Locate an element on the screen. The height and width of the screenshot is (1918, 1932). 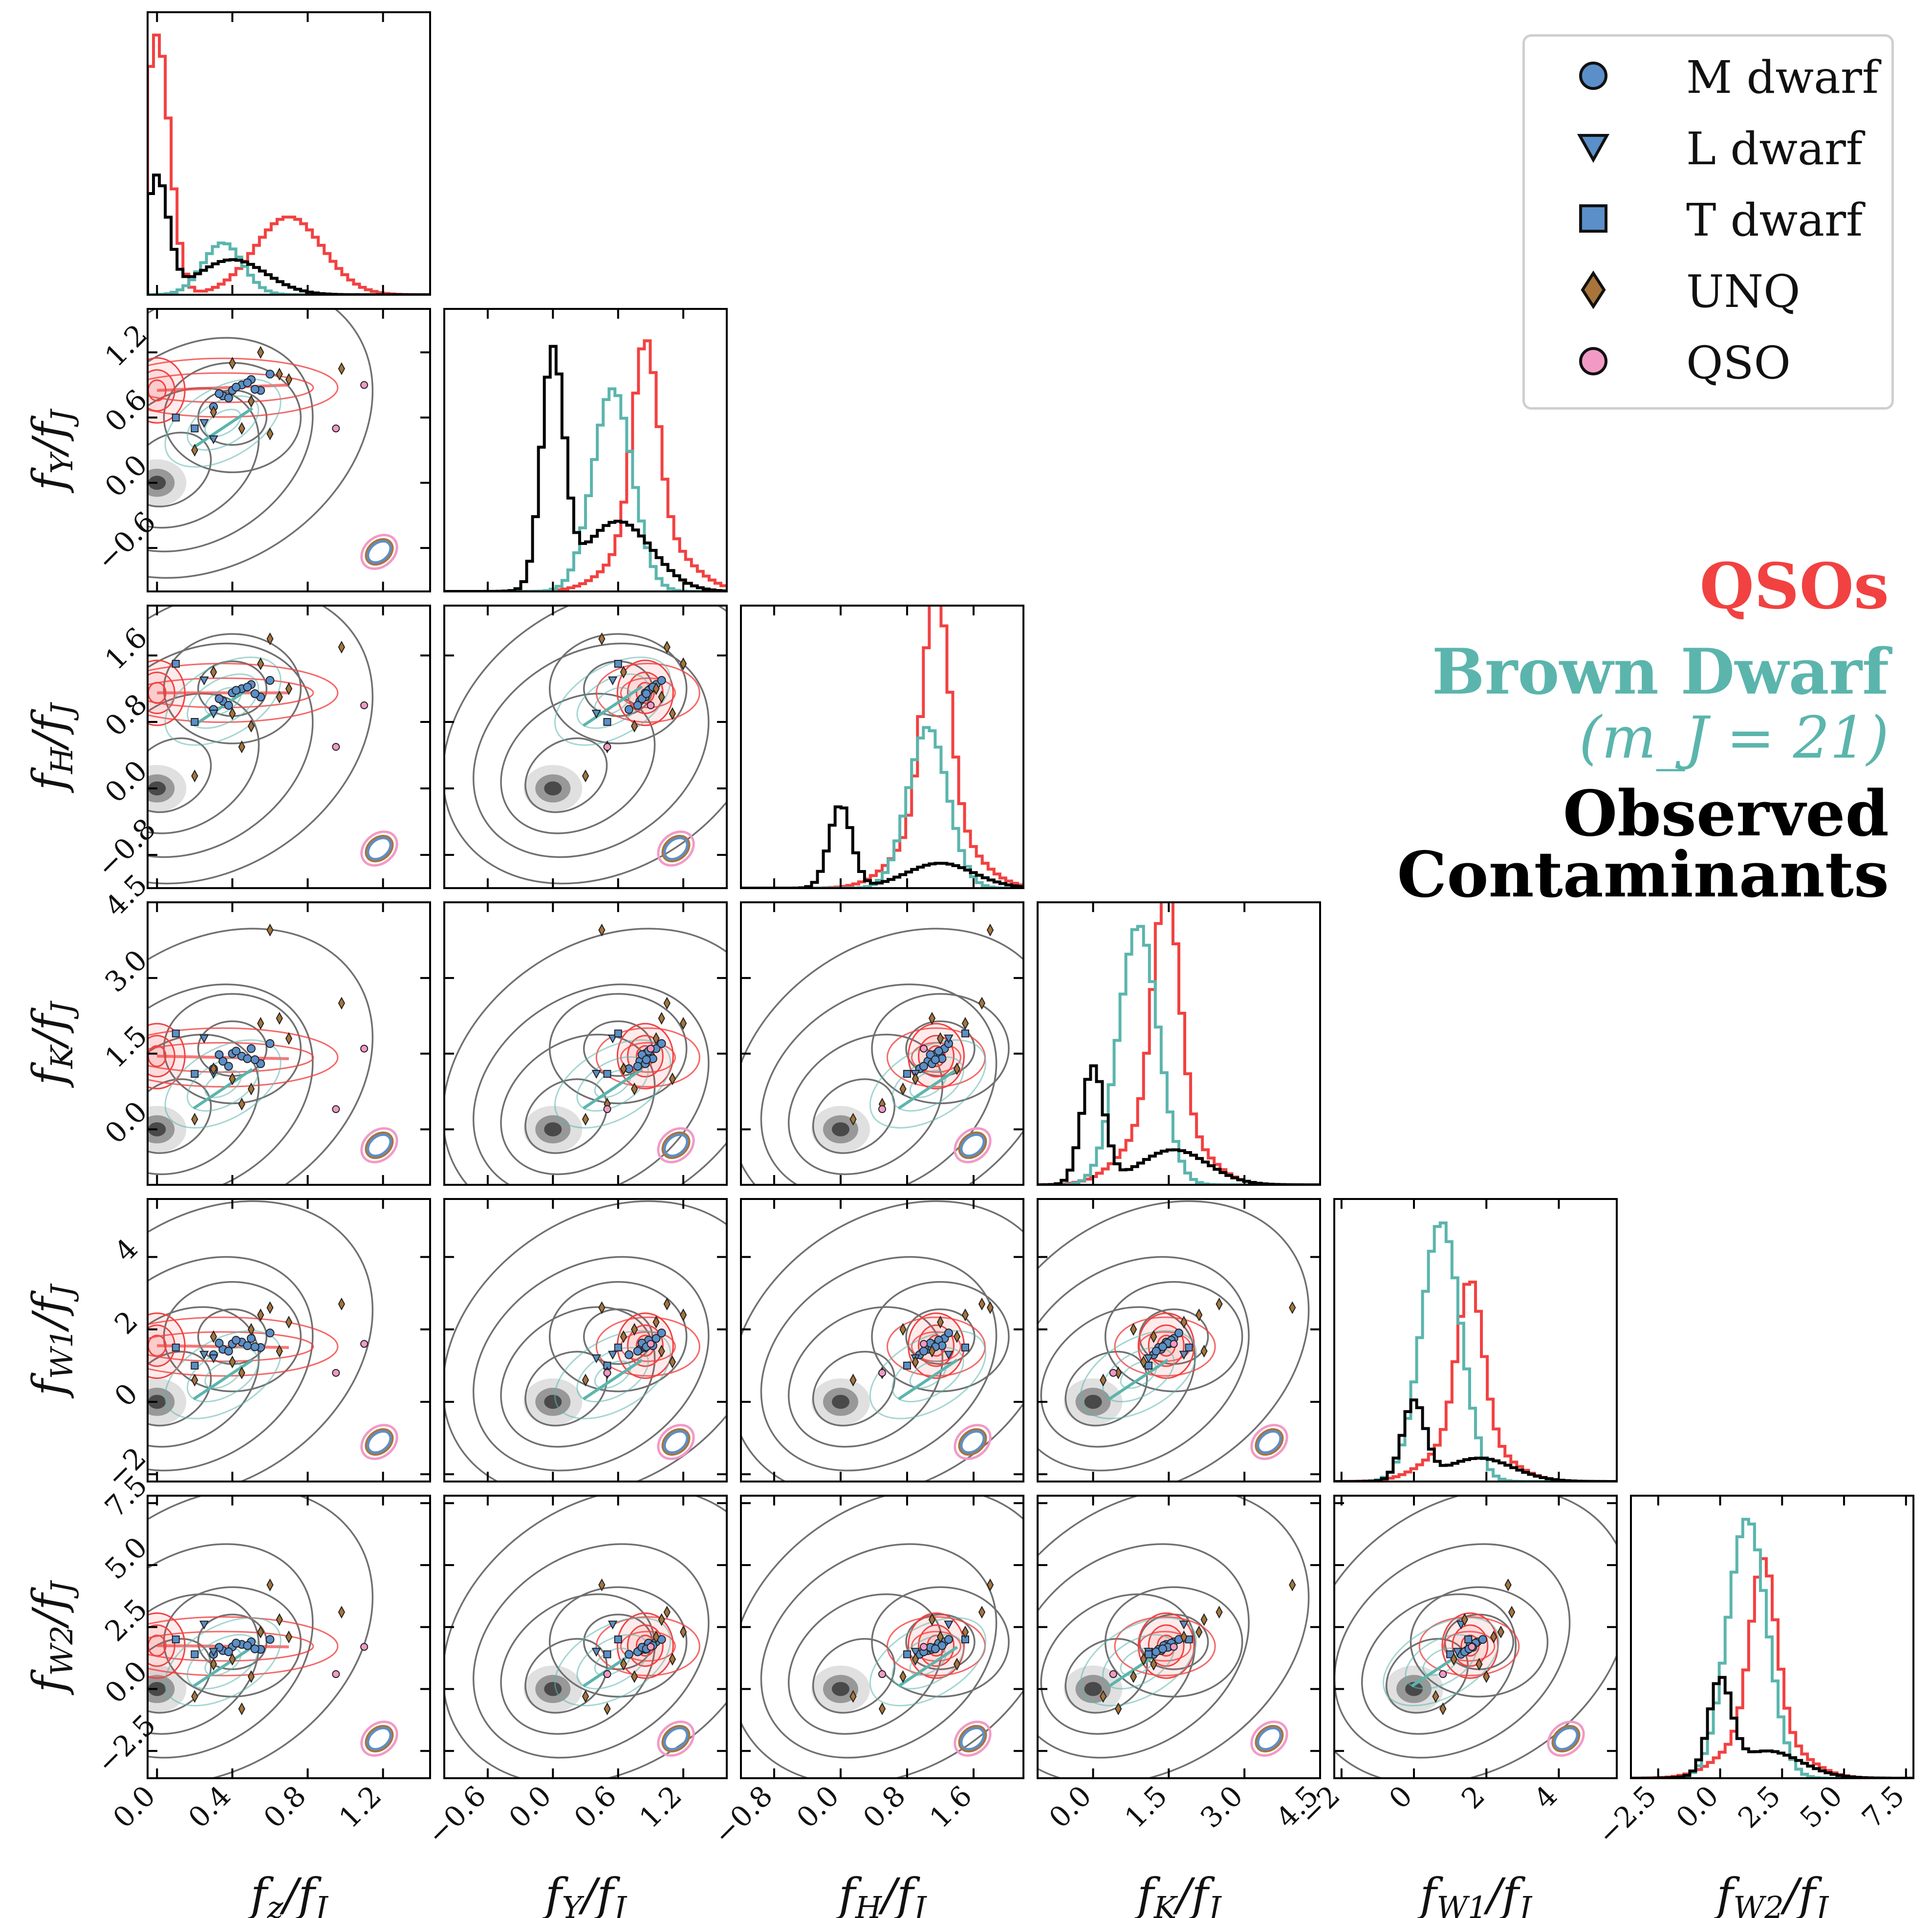
legend-label: UNQ is located at coordinates (1743, 291).